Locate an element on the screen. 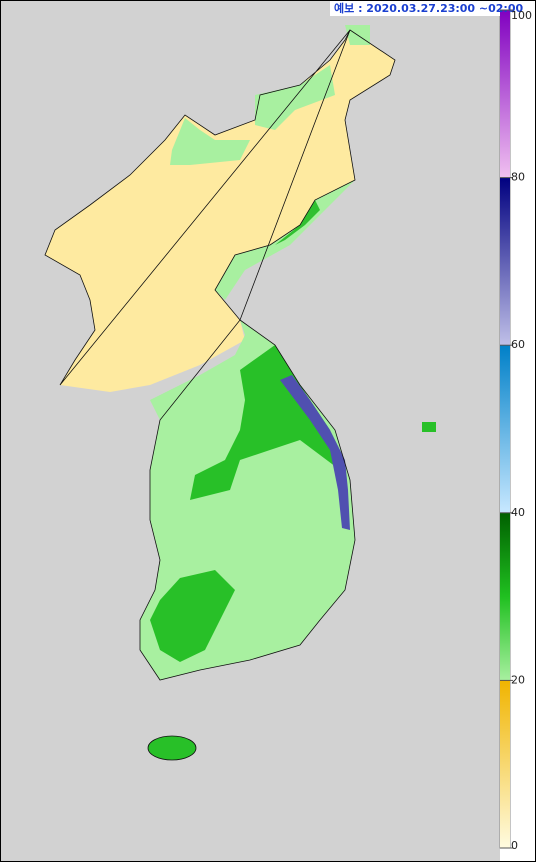  forecast-label: 예보 : 2020.03.27.23:00 ~02:00 is located at coordinates (428, 8).